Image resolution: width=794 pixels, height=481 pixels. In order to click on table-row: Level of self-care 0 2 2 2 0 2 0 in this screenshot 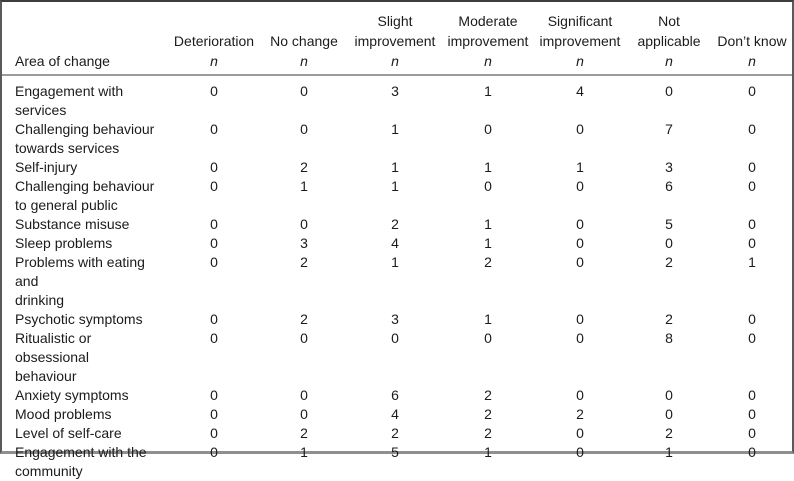, I will do `click(397, 433)`.